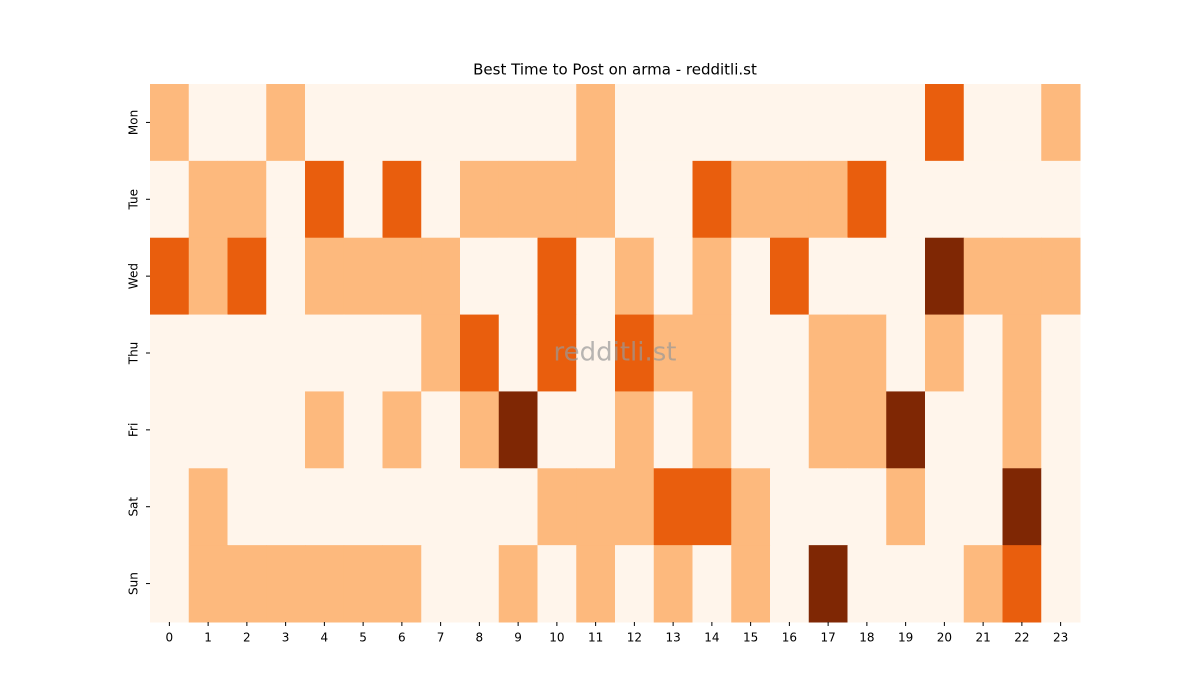 The width and height of the screenshot is (1200, 700). Describe the element at coordinates (480, 638) in the screenshot. I see `x-tick-label: 8` at that location.